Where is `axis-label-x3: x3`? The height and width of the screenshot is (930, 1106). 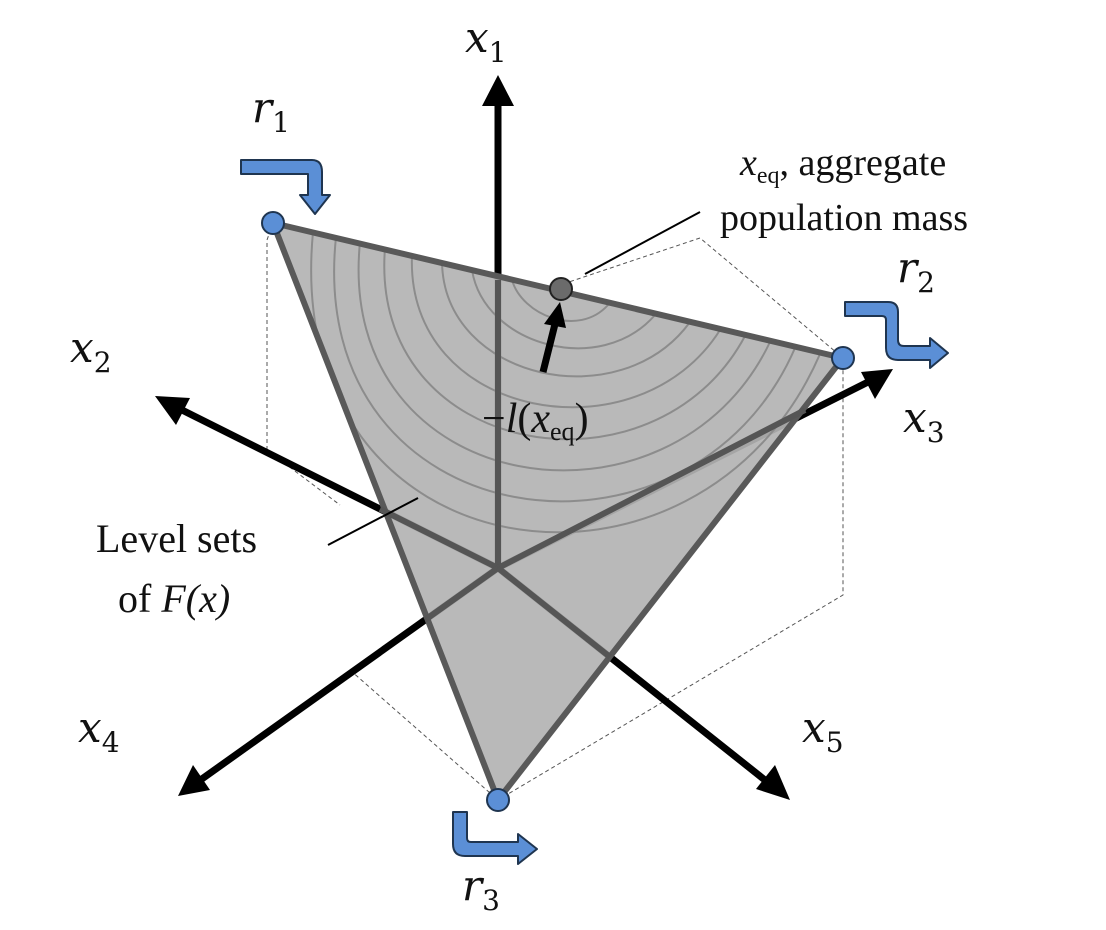
axis-label-x3: x3 is located at coordinates (924, 421).